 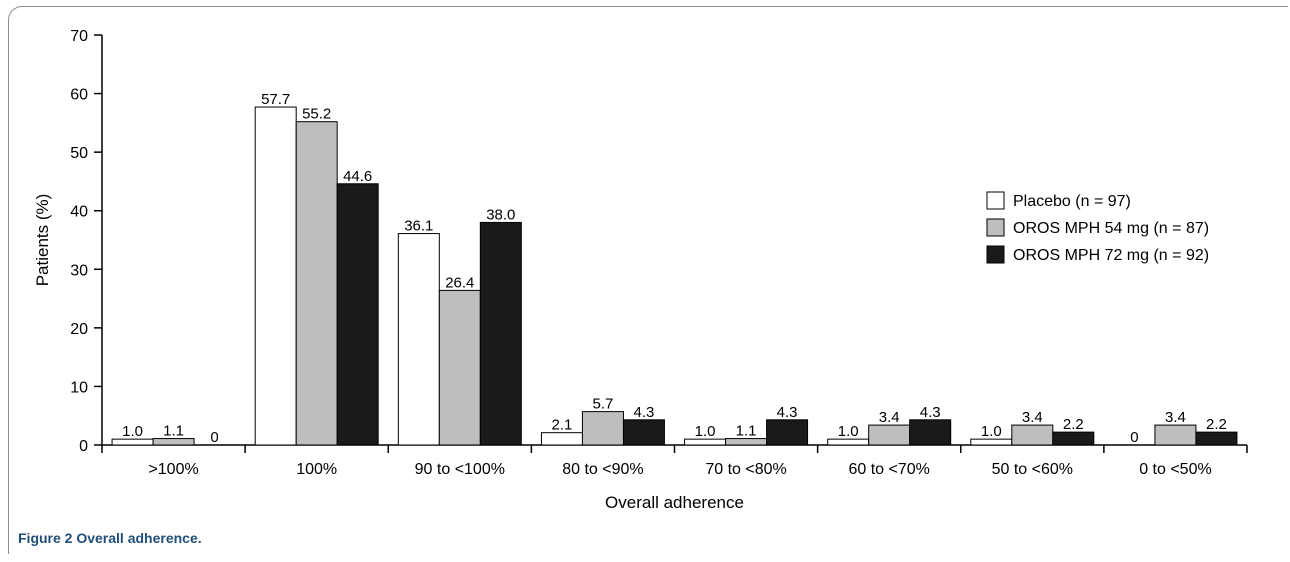 I want to click on y-tick-label: 70, so click(x=79, y=36).